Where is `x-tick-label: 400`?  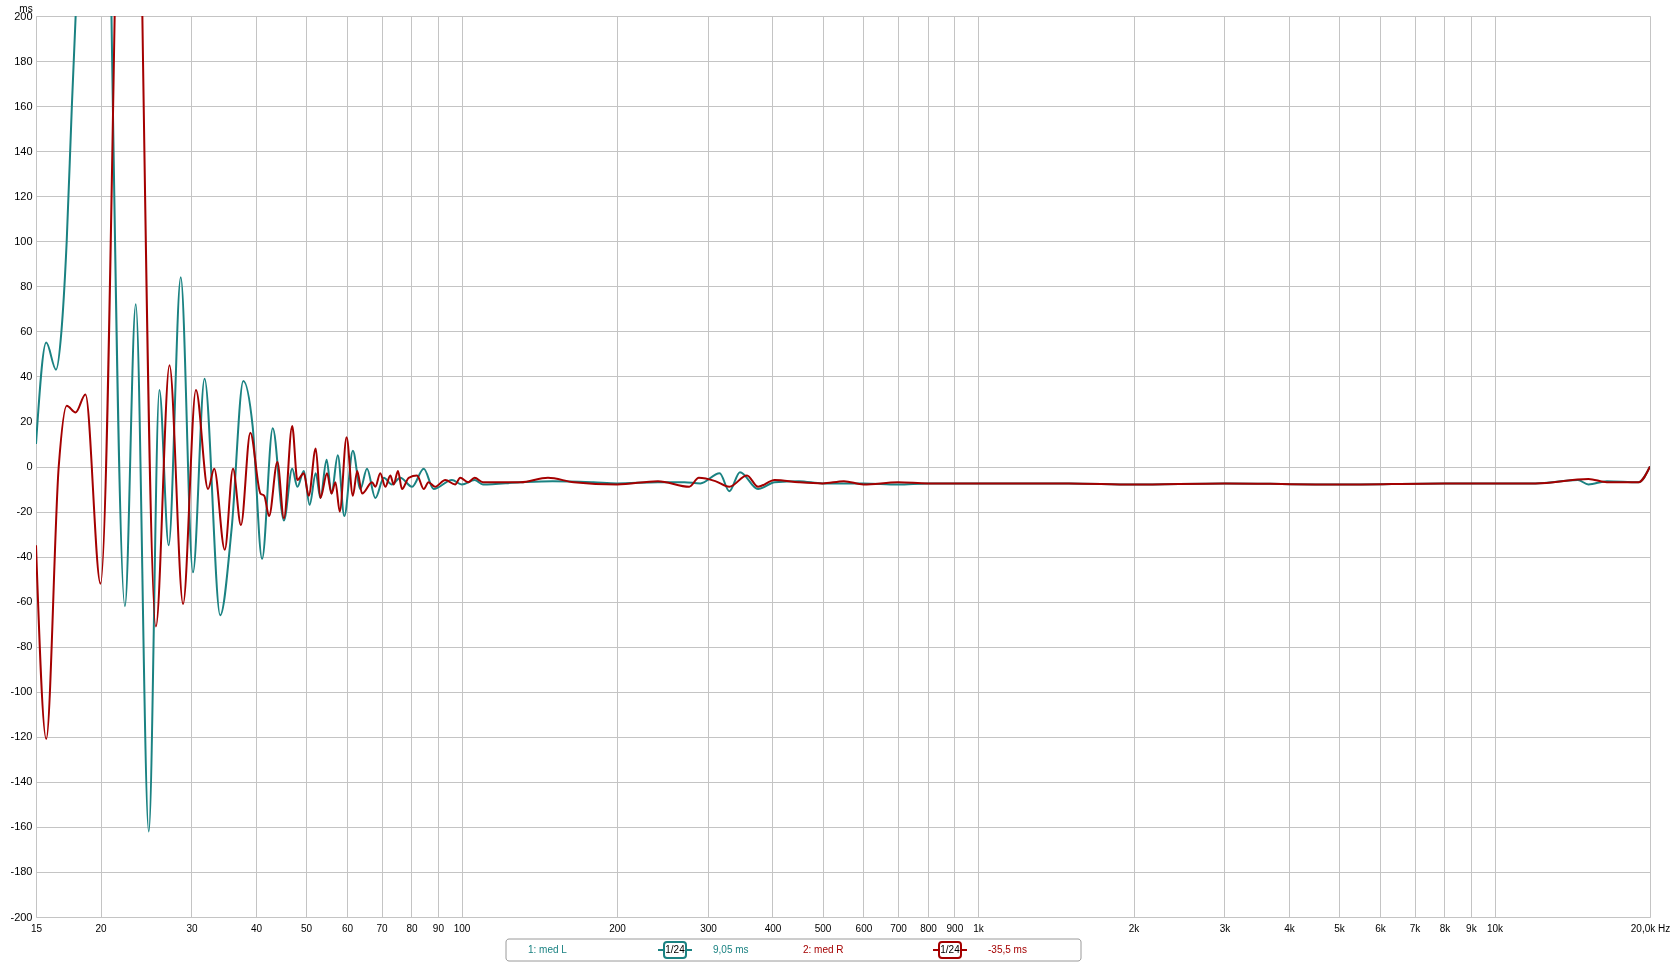
x-tick-label: 400 is located at coordinates (773, 928).